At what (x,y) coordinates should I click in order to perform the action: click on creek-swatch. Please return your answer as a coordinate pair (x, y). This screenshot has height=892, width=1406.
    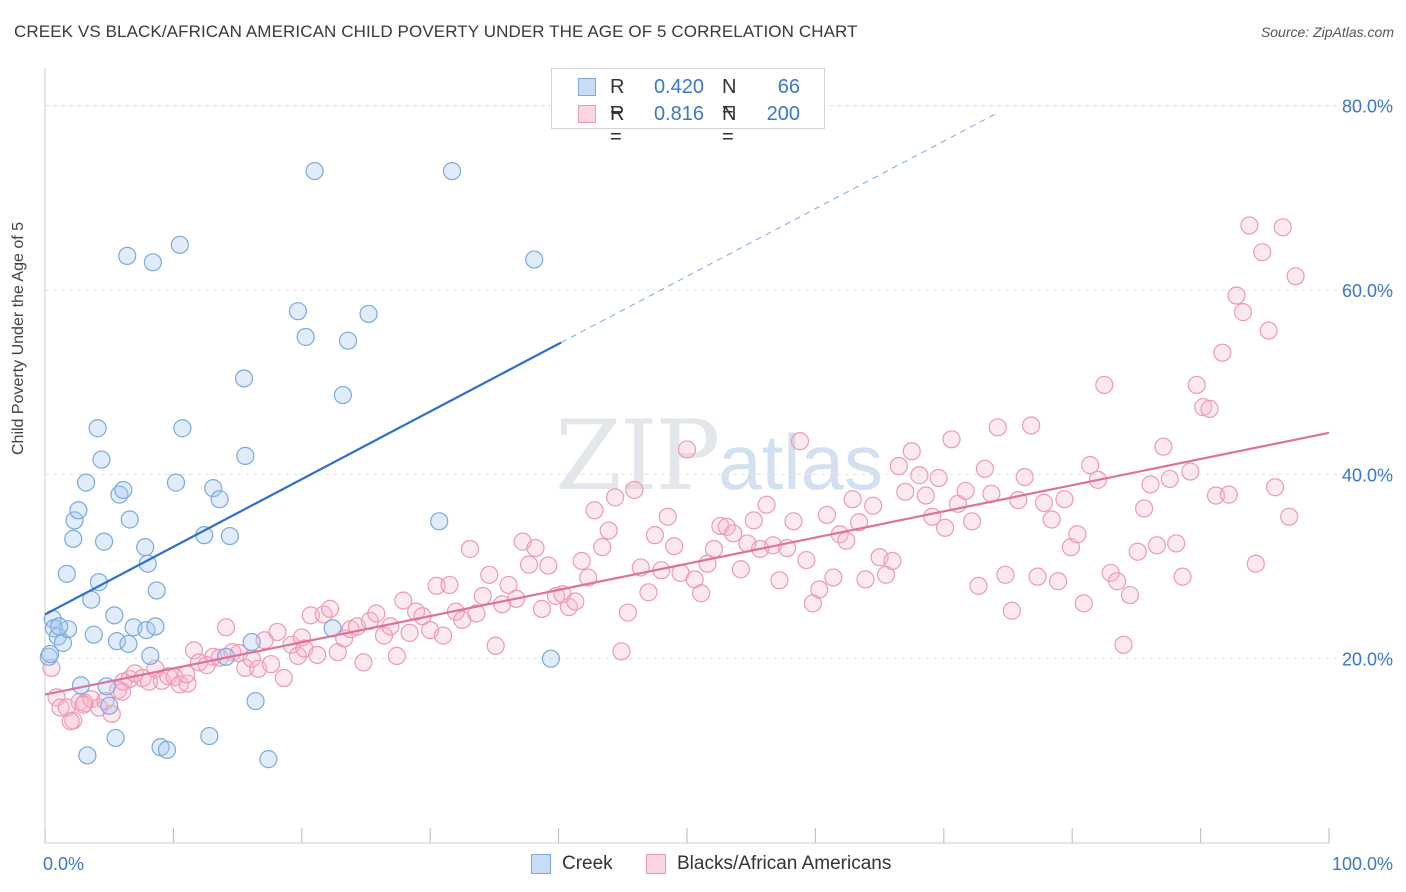
    Looking at the image, I should click on (587, 87).